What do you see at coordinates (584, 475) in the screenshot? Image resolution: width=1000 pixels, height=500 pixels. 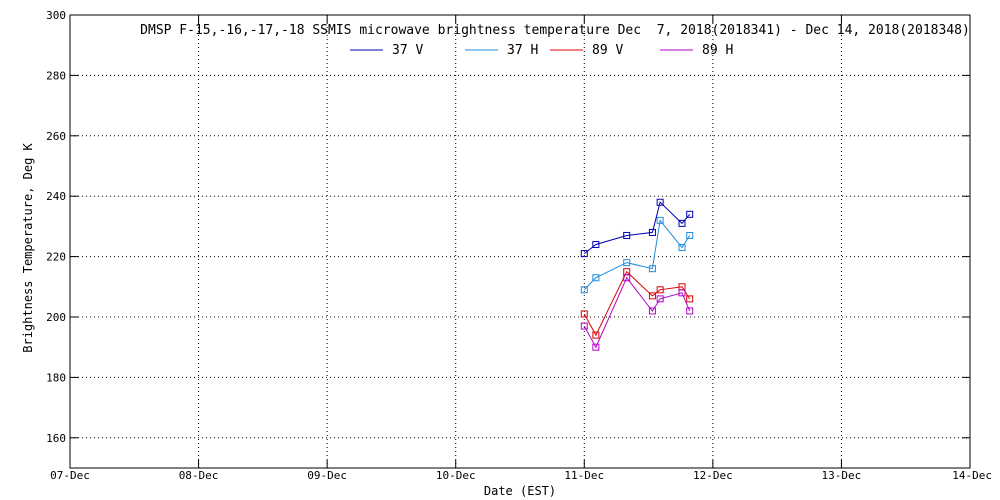 I see `x-tick-label: 11-Dec` at bounding box center [584, 475].